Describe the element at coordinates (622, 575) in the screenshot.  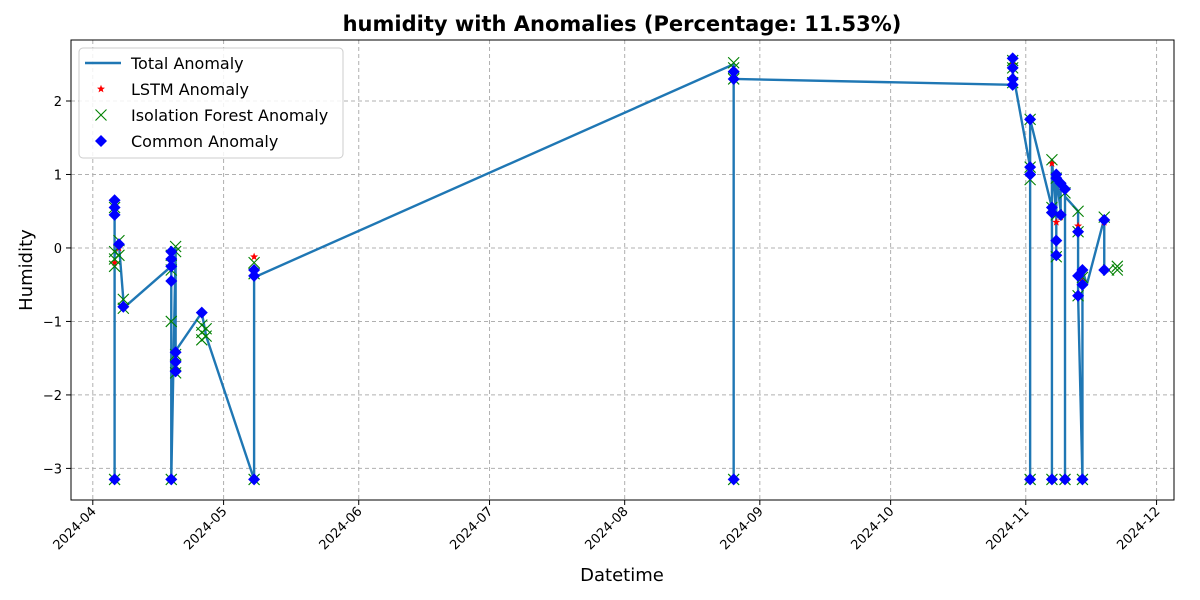
I see `x-axis-title: Datetime` at that location.